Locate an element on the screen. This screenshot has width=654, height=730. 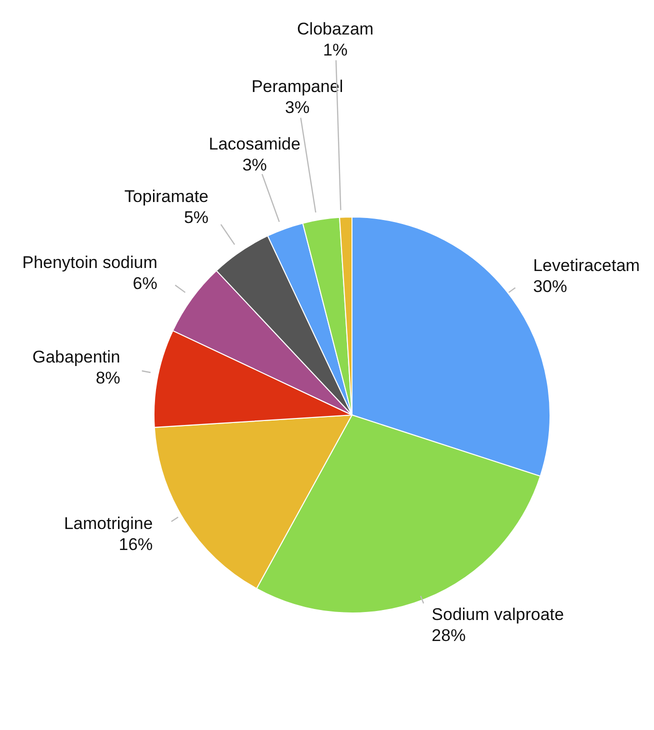
slice-label: Perampanel is located at coordinates (297, 86).